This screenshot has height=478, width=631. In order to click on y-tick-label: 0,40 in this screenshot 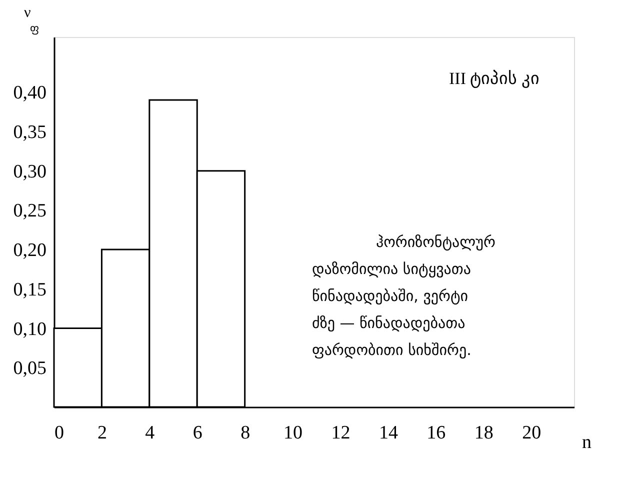, I will do `click(29, 93)`.